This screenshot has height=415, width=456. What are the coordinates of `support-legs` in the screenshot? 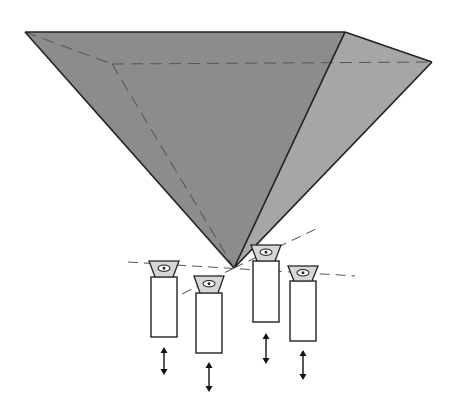 It's located at (233, 318).